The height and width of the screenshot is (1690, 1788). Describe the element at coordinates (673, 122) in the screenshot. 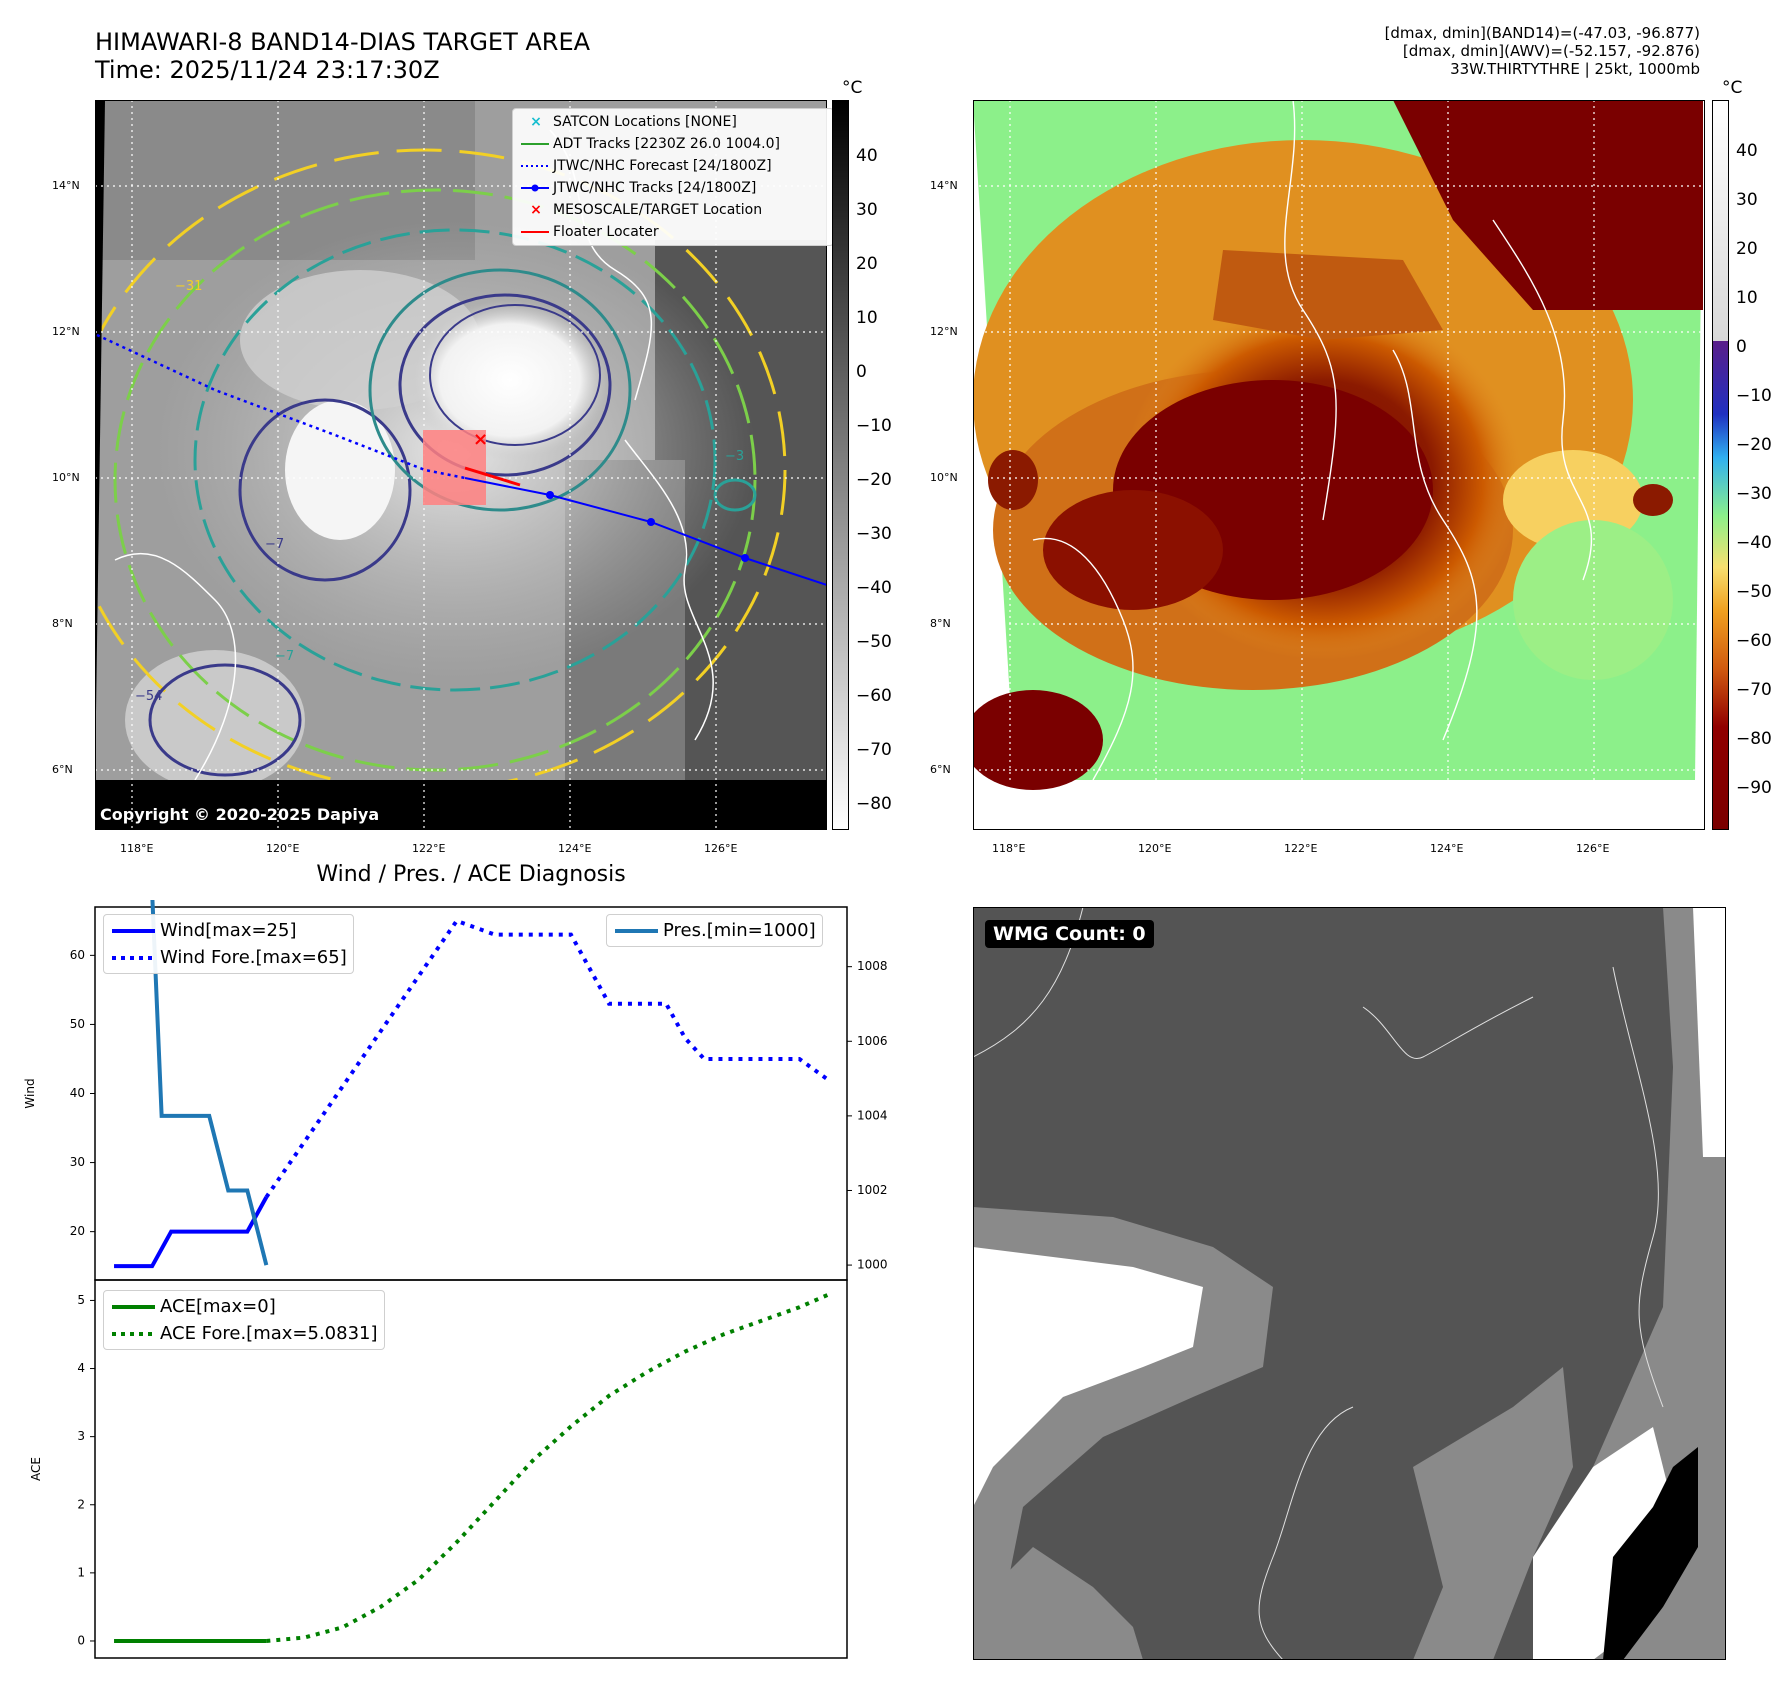

I see `legend-satcon: × SATCON Locations [NONE]` at that location.